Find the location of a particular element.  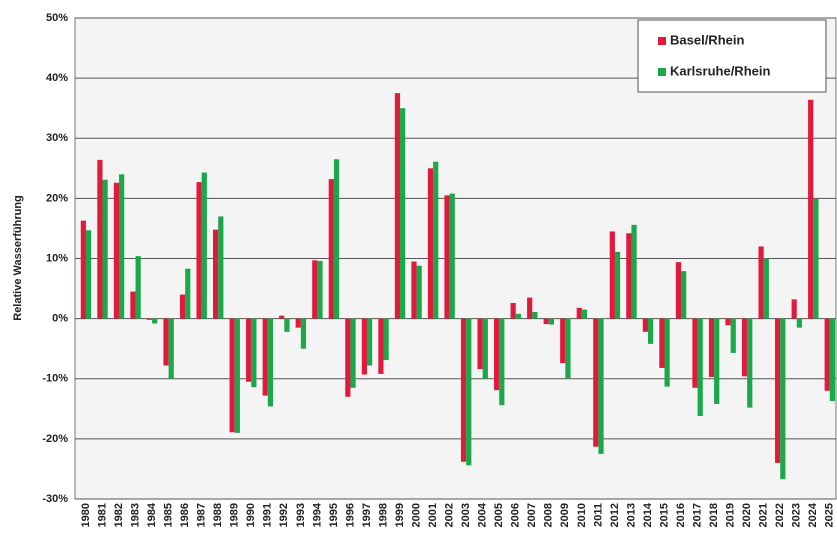

x-tick-label: 1991 is located at coordinates (268, 515).